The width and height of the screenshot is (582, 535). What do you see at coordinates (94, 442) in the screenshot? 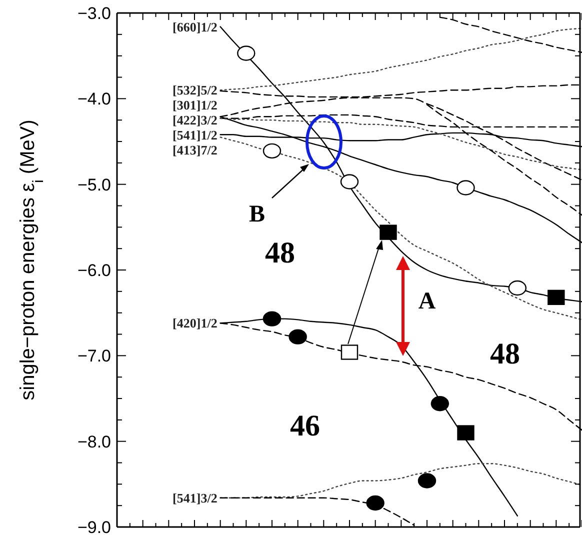
I see `y-tick-label: −8.0` at bounding box center [94, 442].